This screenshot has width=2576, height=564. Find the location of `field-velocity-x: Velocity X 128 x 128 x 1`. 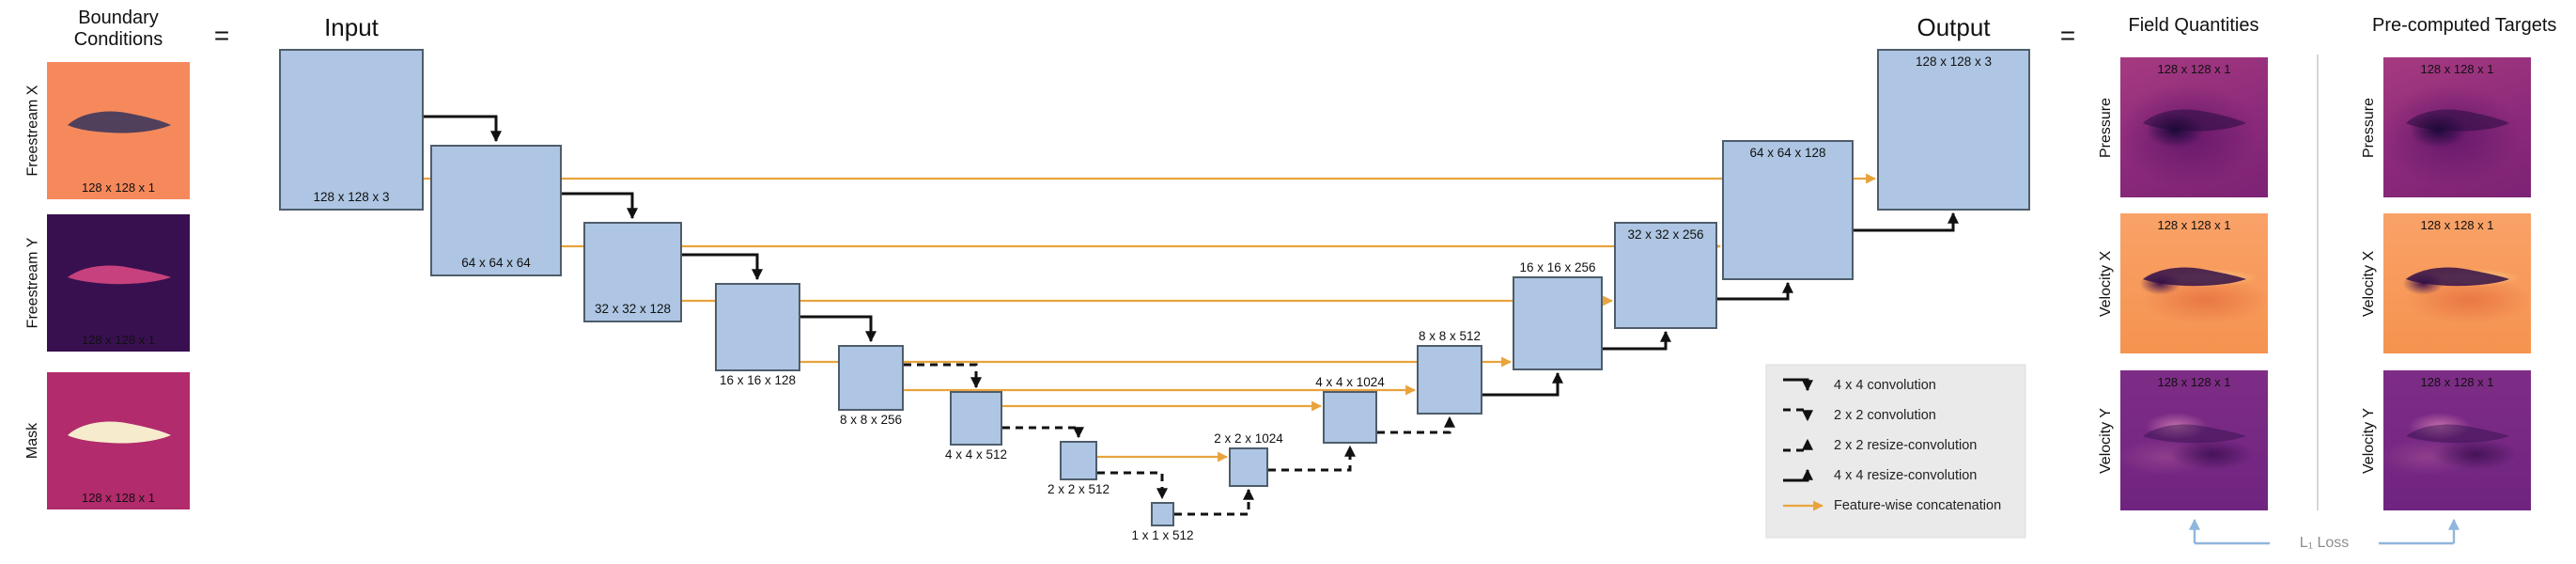

field-velocity-x: Velocity X 128 x 128 x 1 is located at coordinates (2183, 283).